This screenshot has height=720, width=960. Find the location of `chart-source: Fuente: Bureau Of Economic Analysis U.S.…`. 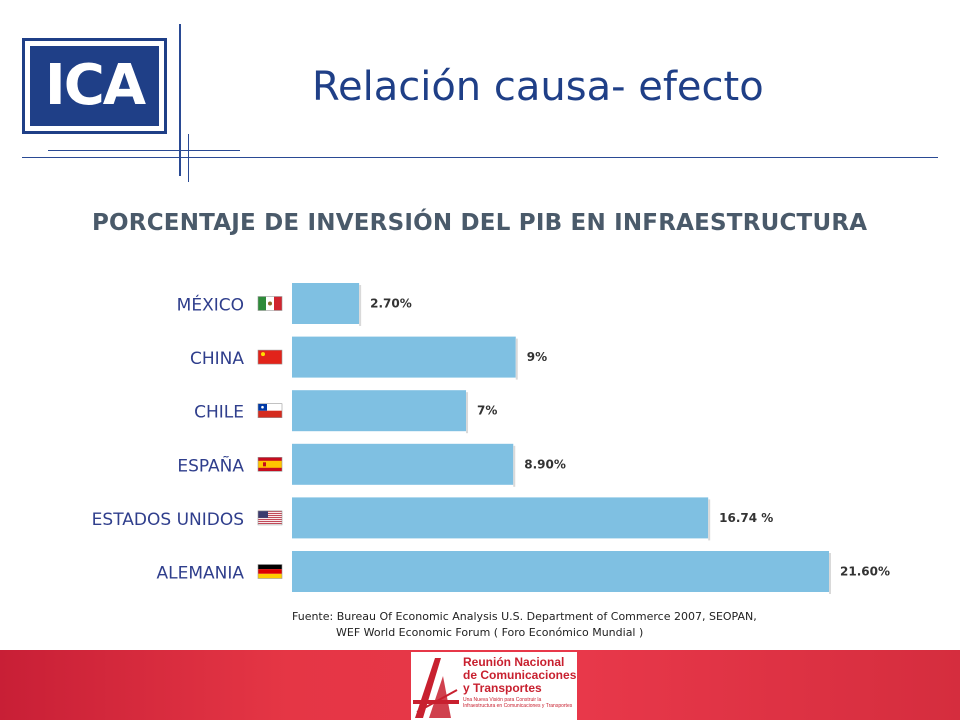

chart-source: Fuente: Bureau Of Economic Analysis U.S.… is located at coordinates (524, 625).